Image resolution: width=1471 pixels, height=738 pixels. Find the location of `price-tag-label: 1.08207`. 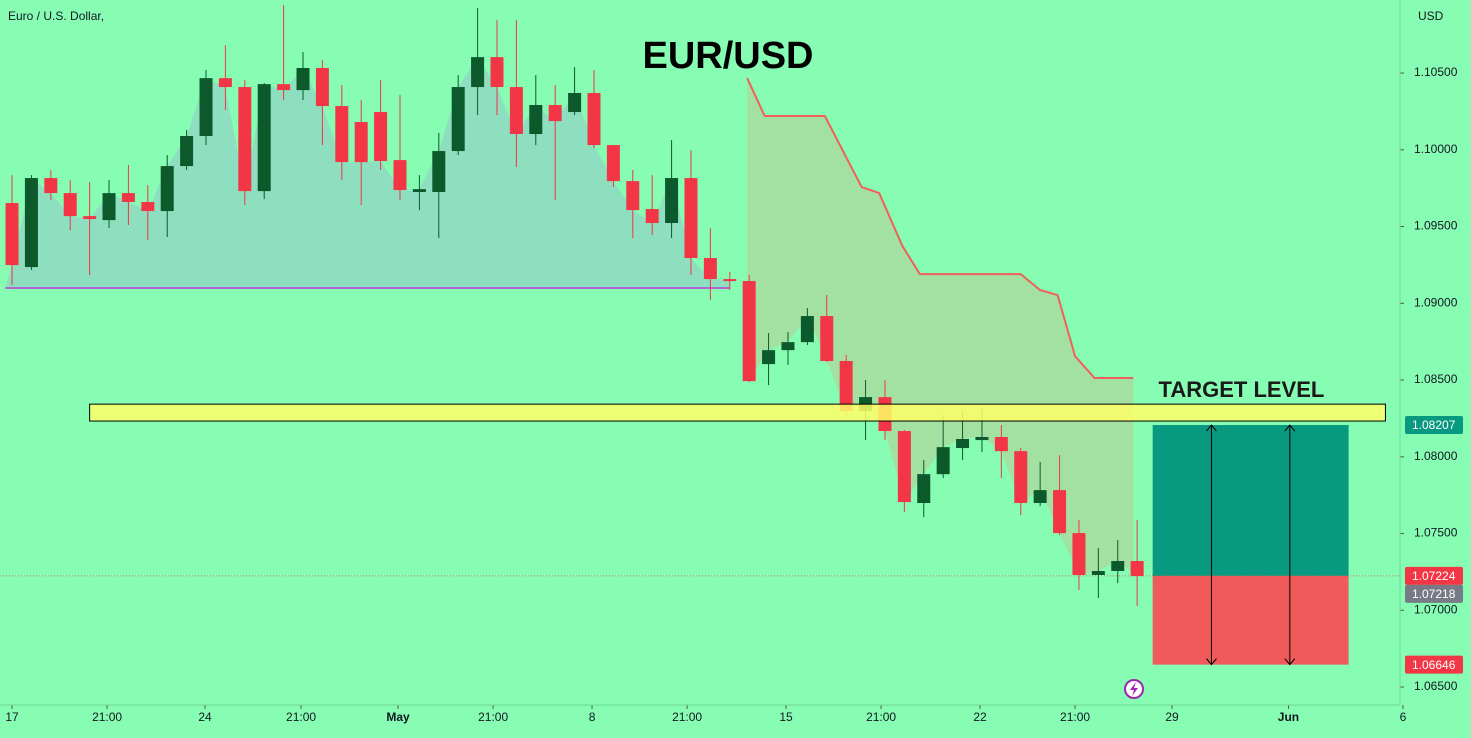

price-tag-label: 1.08207 is located at coordinates (1434, 425).